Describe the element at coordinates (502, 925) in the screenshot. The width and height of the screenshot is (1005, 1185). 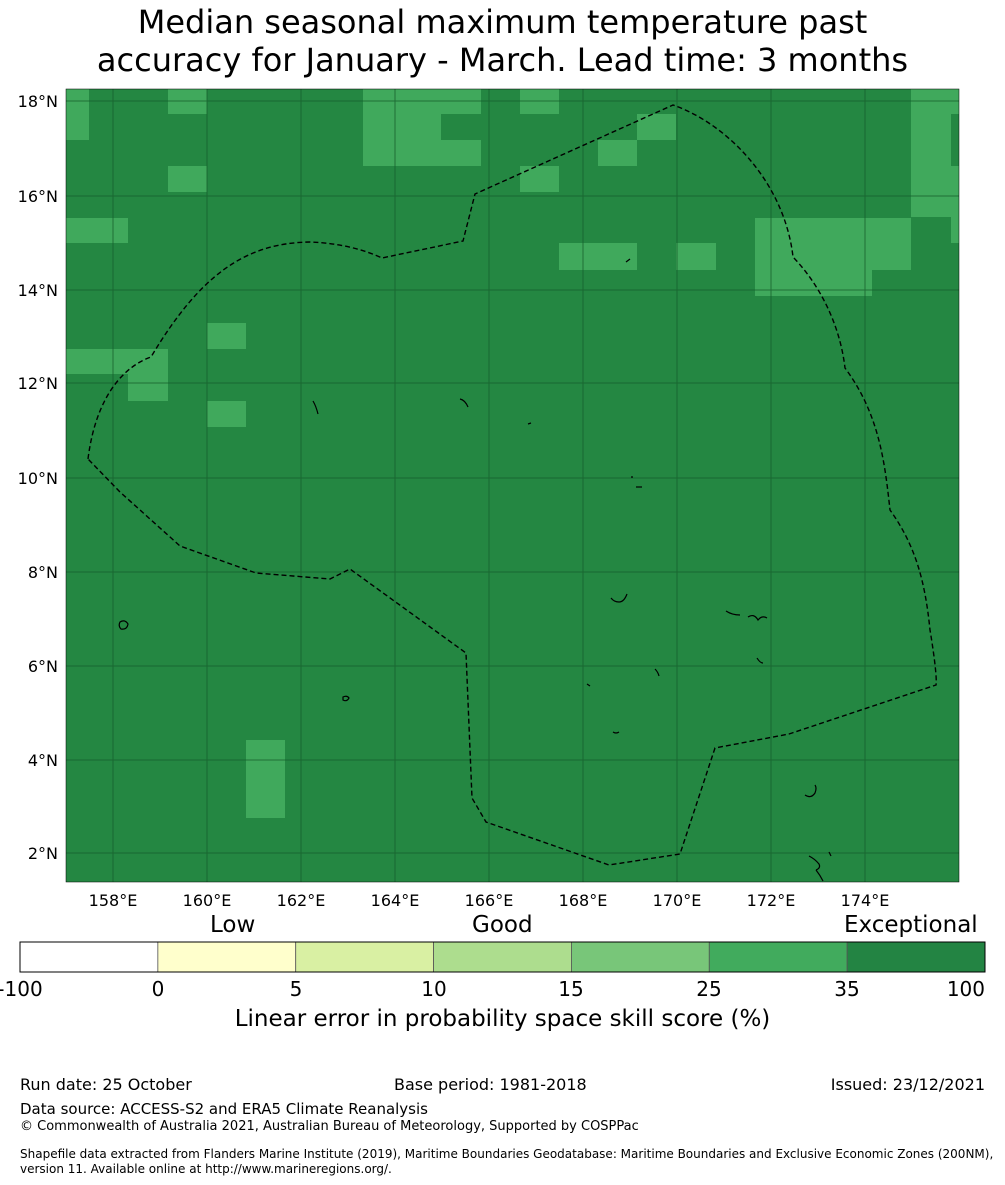
I see `colorbar-good-label: Good` at that location.